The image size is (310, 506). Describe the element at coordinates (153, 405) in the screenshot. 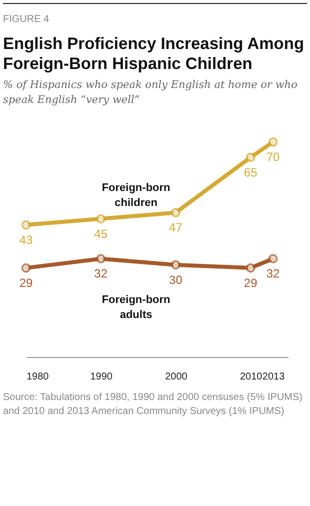

I see `source-note: Source: Tabulations of 1980, 1990 and 2000 censuses (5% IPUMS) and 2010 and 2013 American Community Surveys (1% IPUMS)` at that location.